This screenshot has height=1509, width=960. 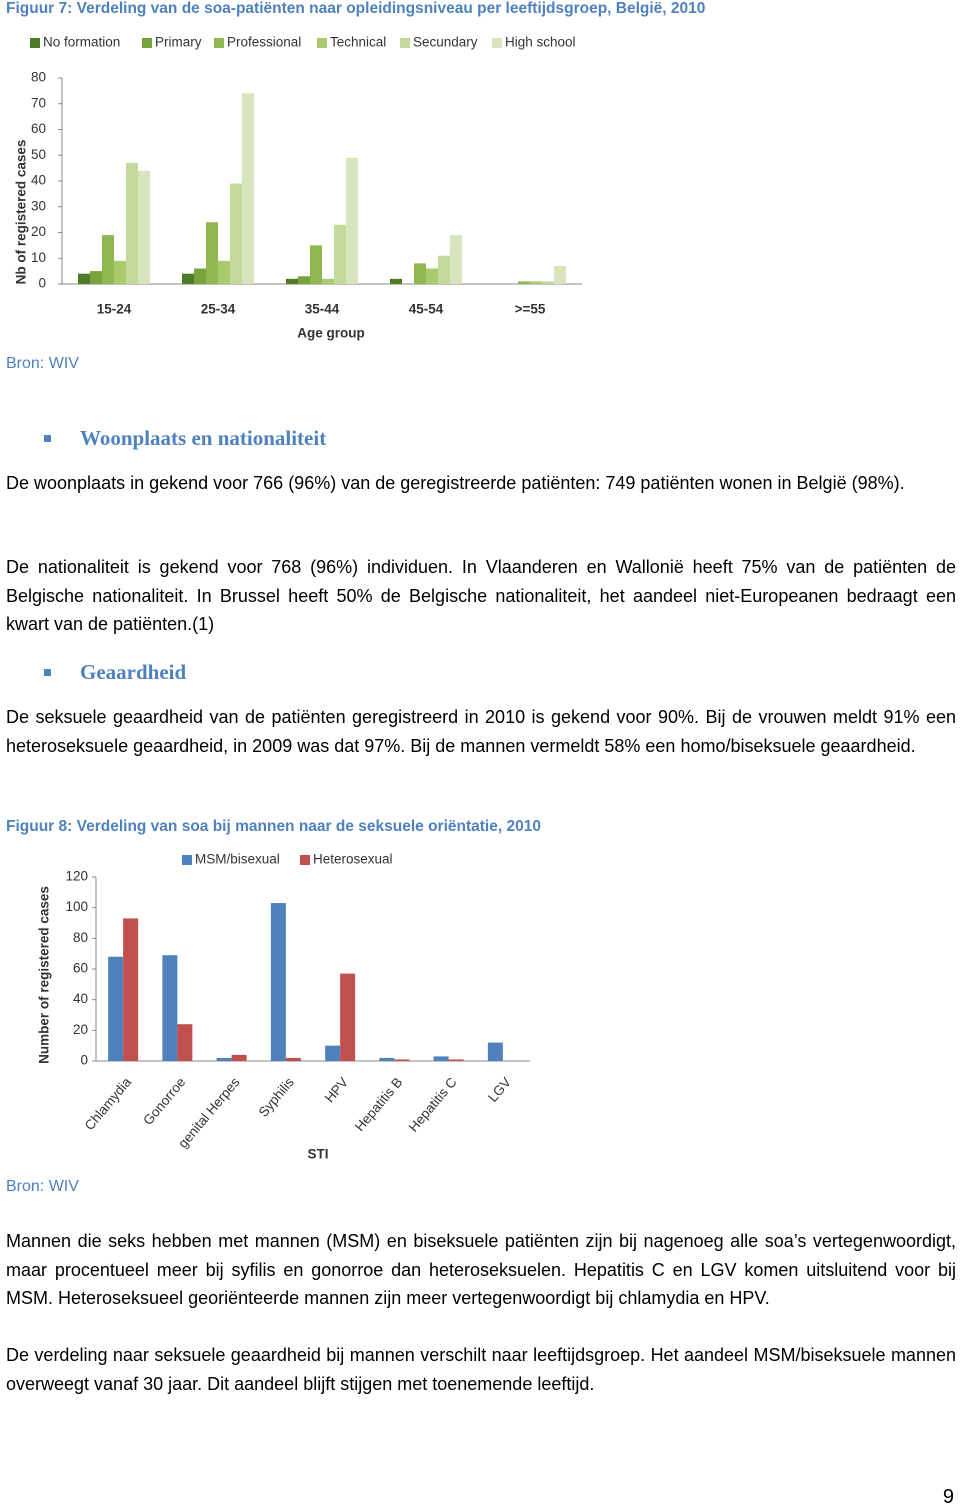 What do you see at coordinates (108, 1103) in the screenshot?
I see `x-tick-label: Chlamydia` at bounding box center [108, 1103].